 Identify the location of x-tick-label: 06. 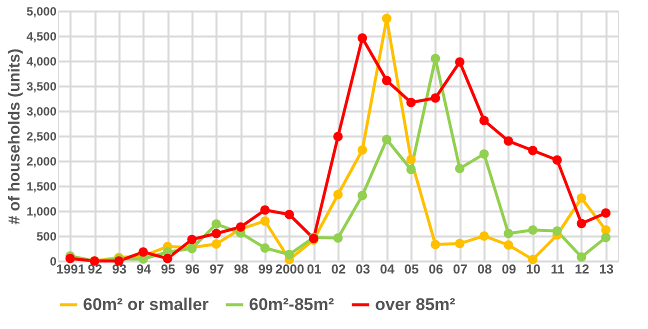
(436, 269).